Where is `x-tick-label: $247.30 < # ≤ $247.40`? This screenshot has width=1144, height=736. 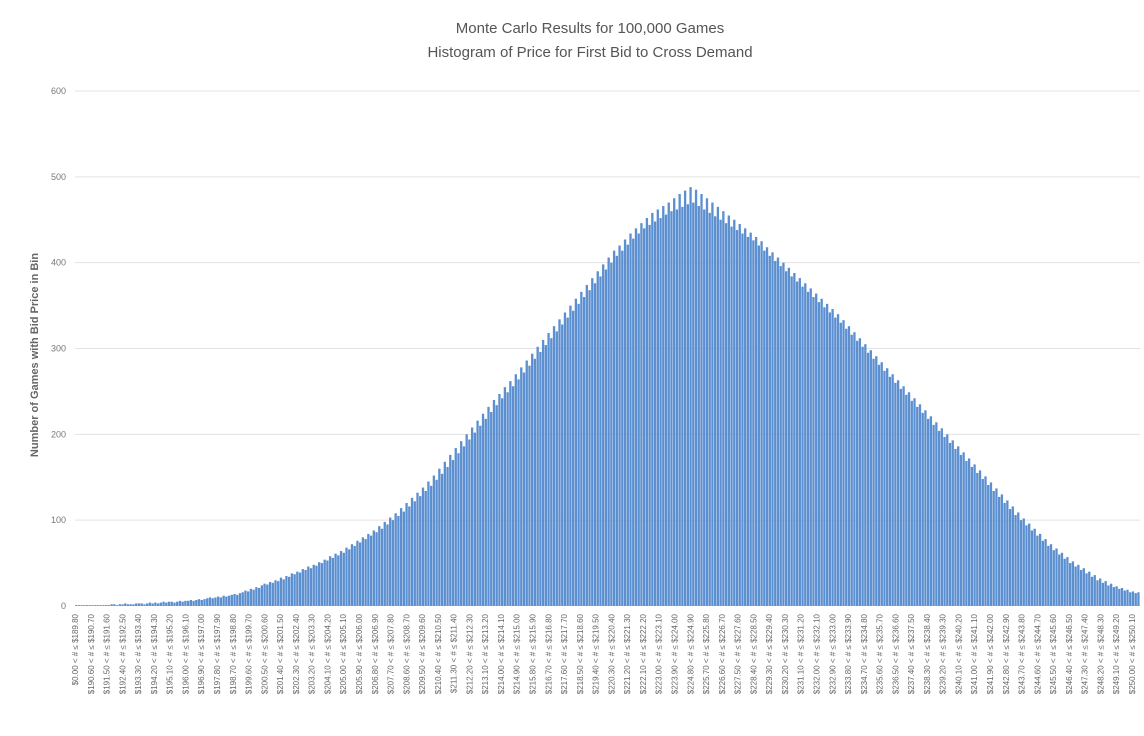 x-tick-label: $247.30 < # ≤ $247.40 is located at coordinates (1085, 653).